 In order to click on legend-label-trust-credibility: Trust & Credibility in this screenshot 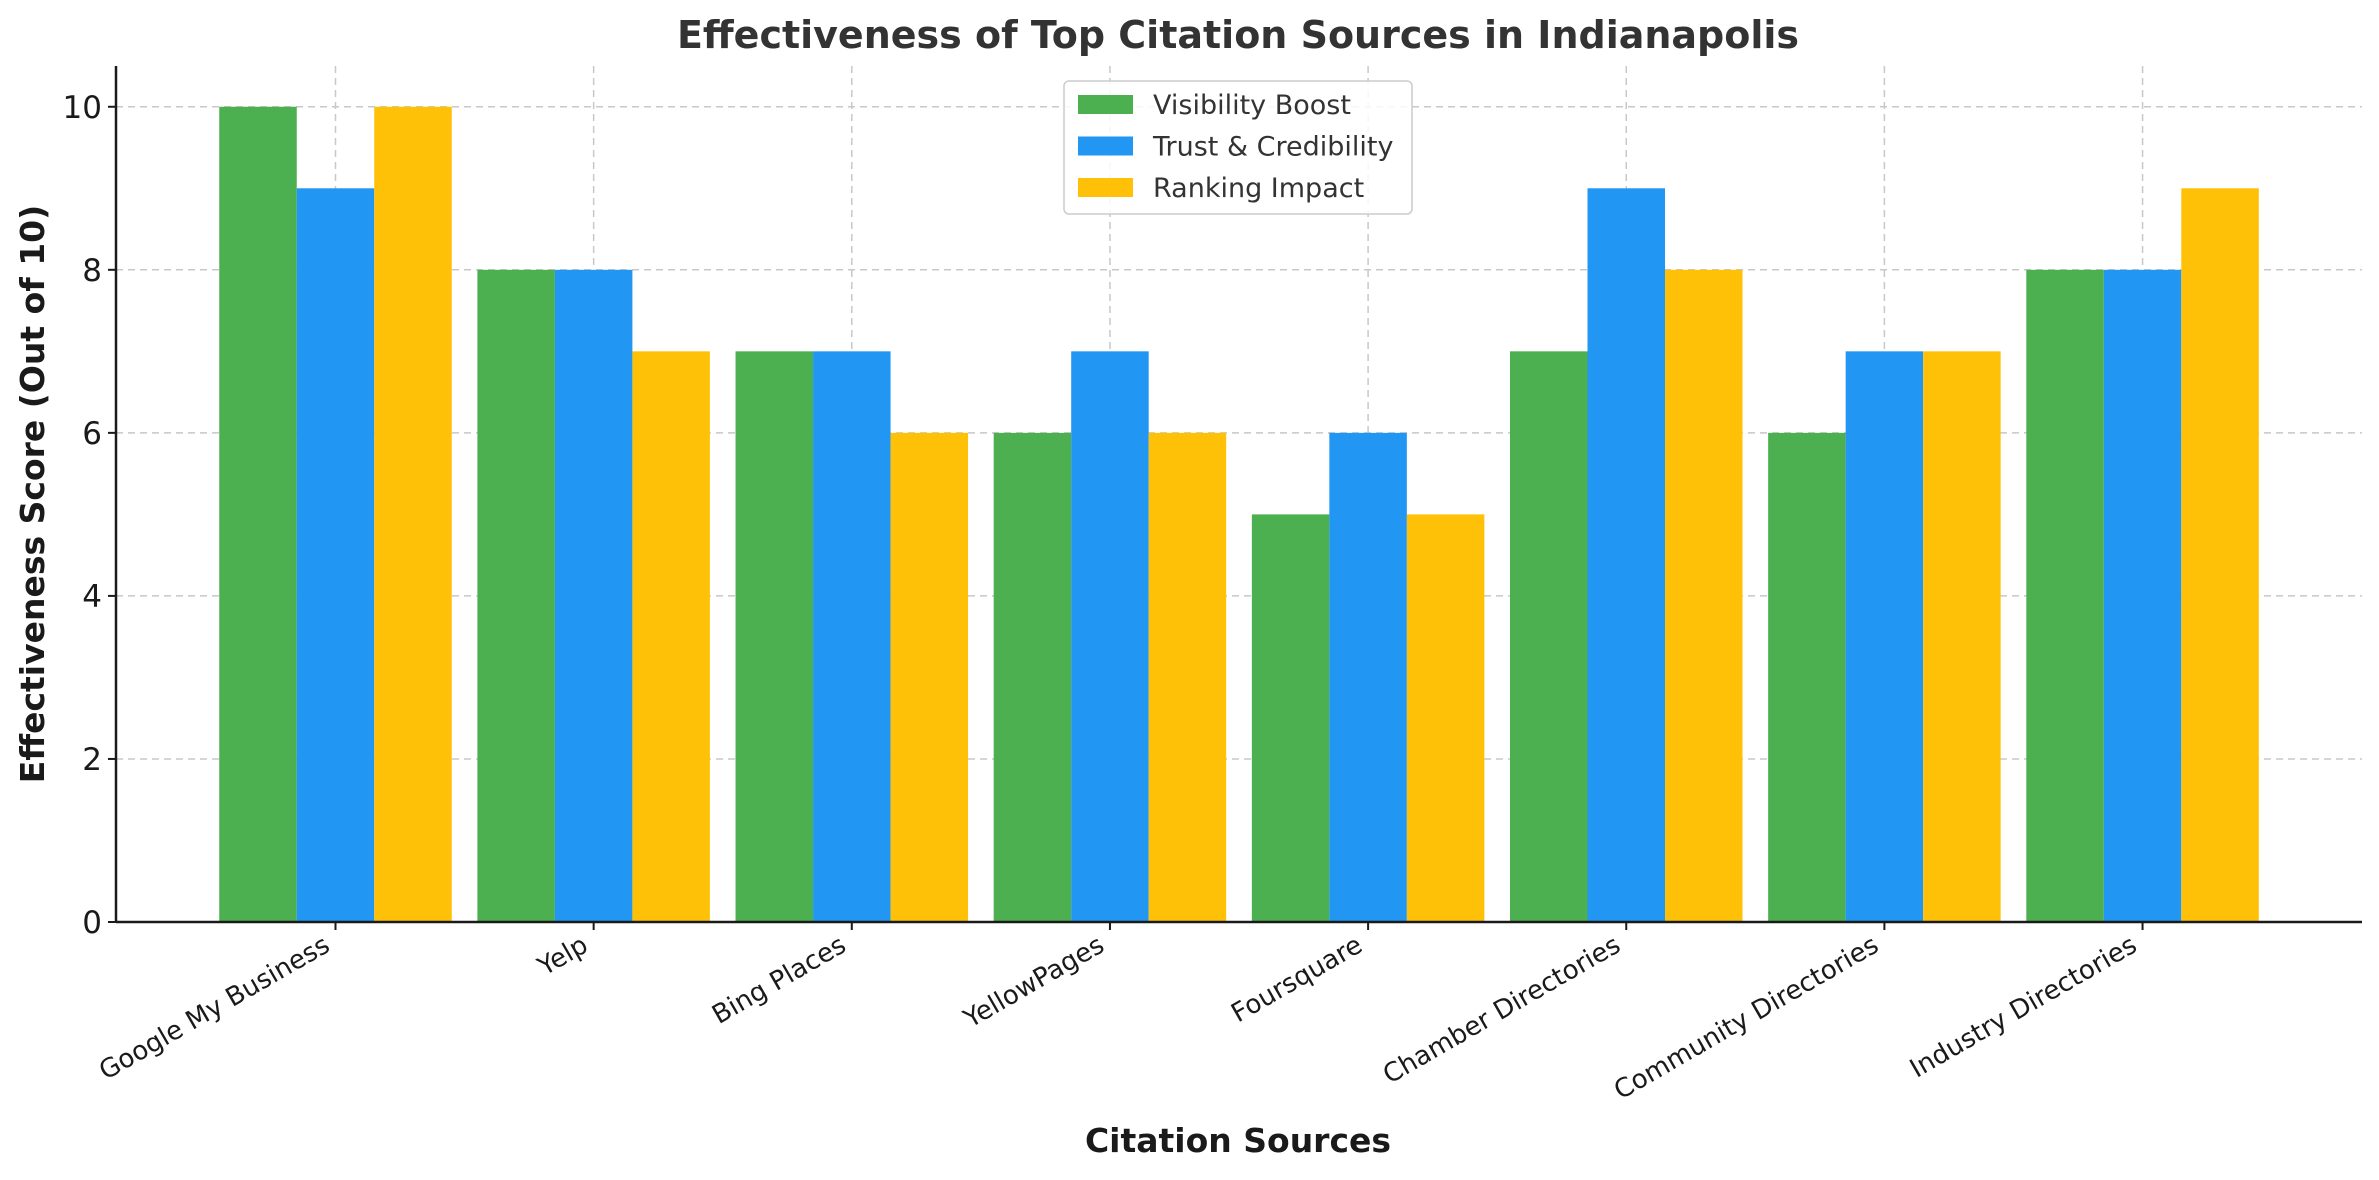, I will do `click(1272, 147)`.